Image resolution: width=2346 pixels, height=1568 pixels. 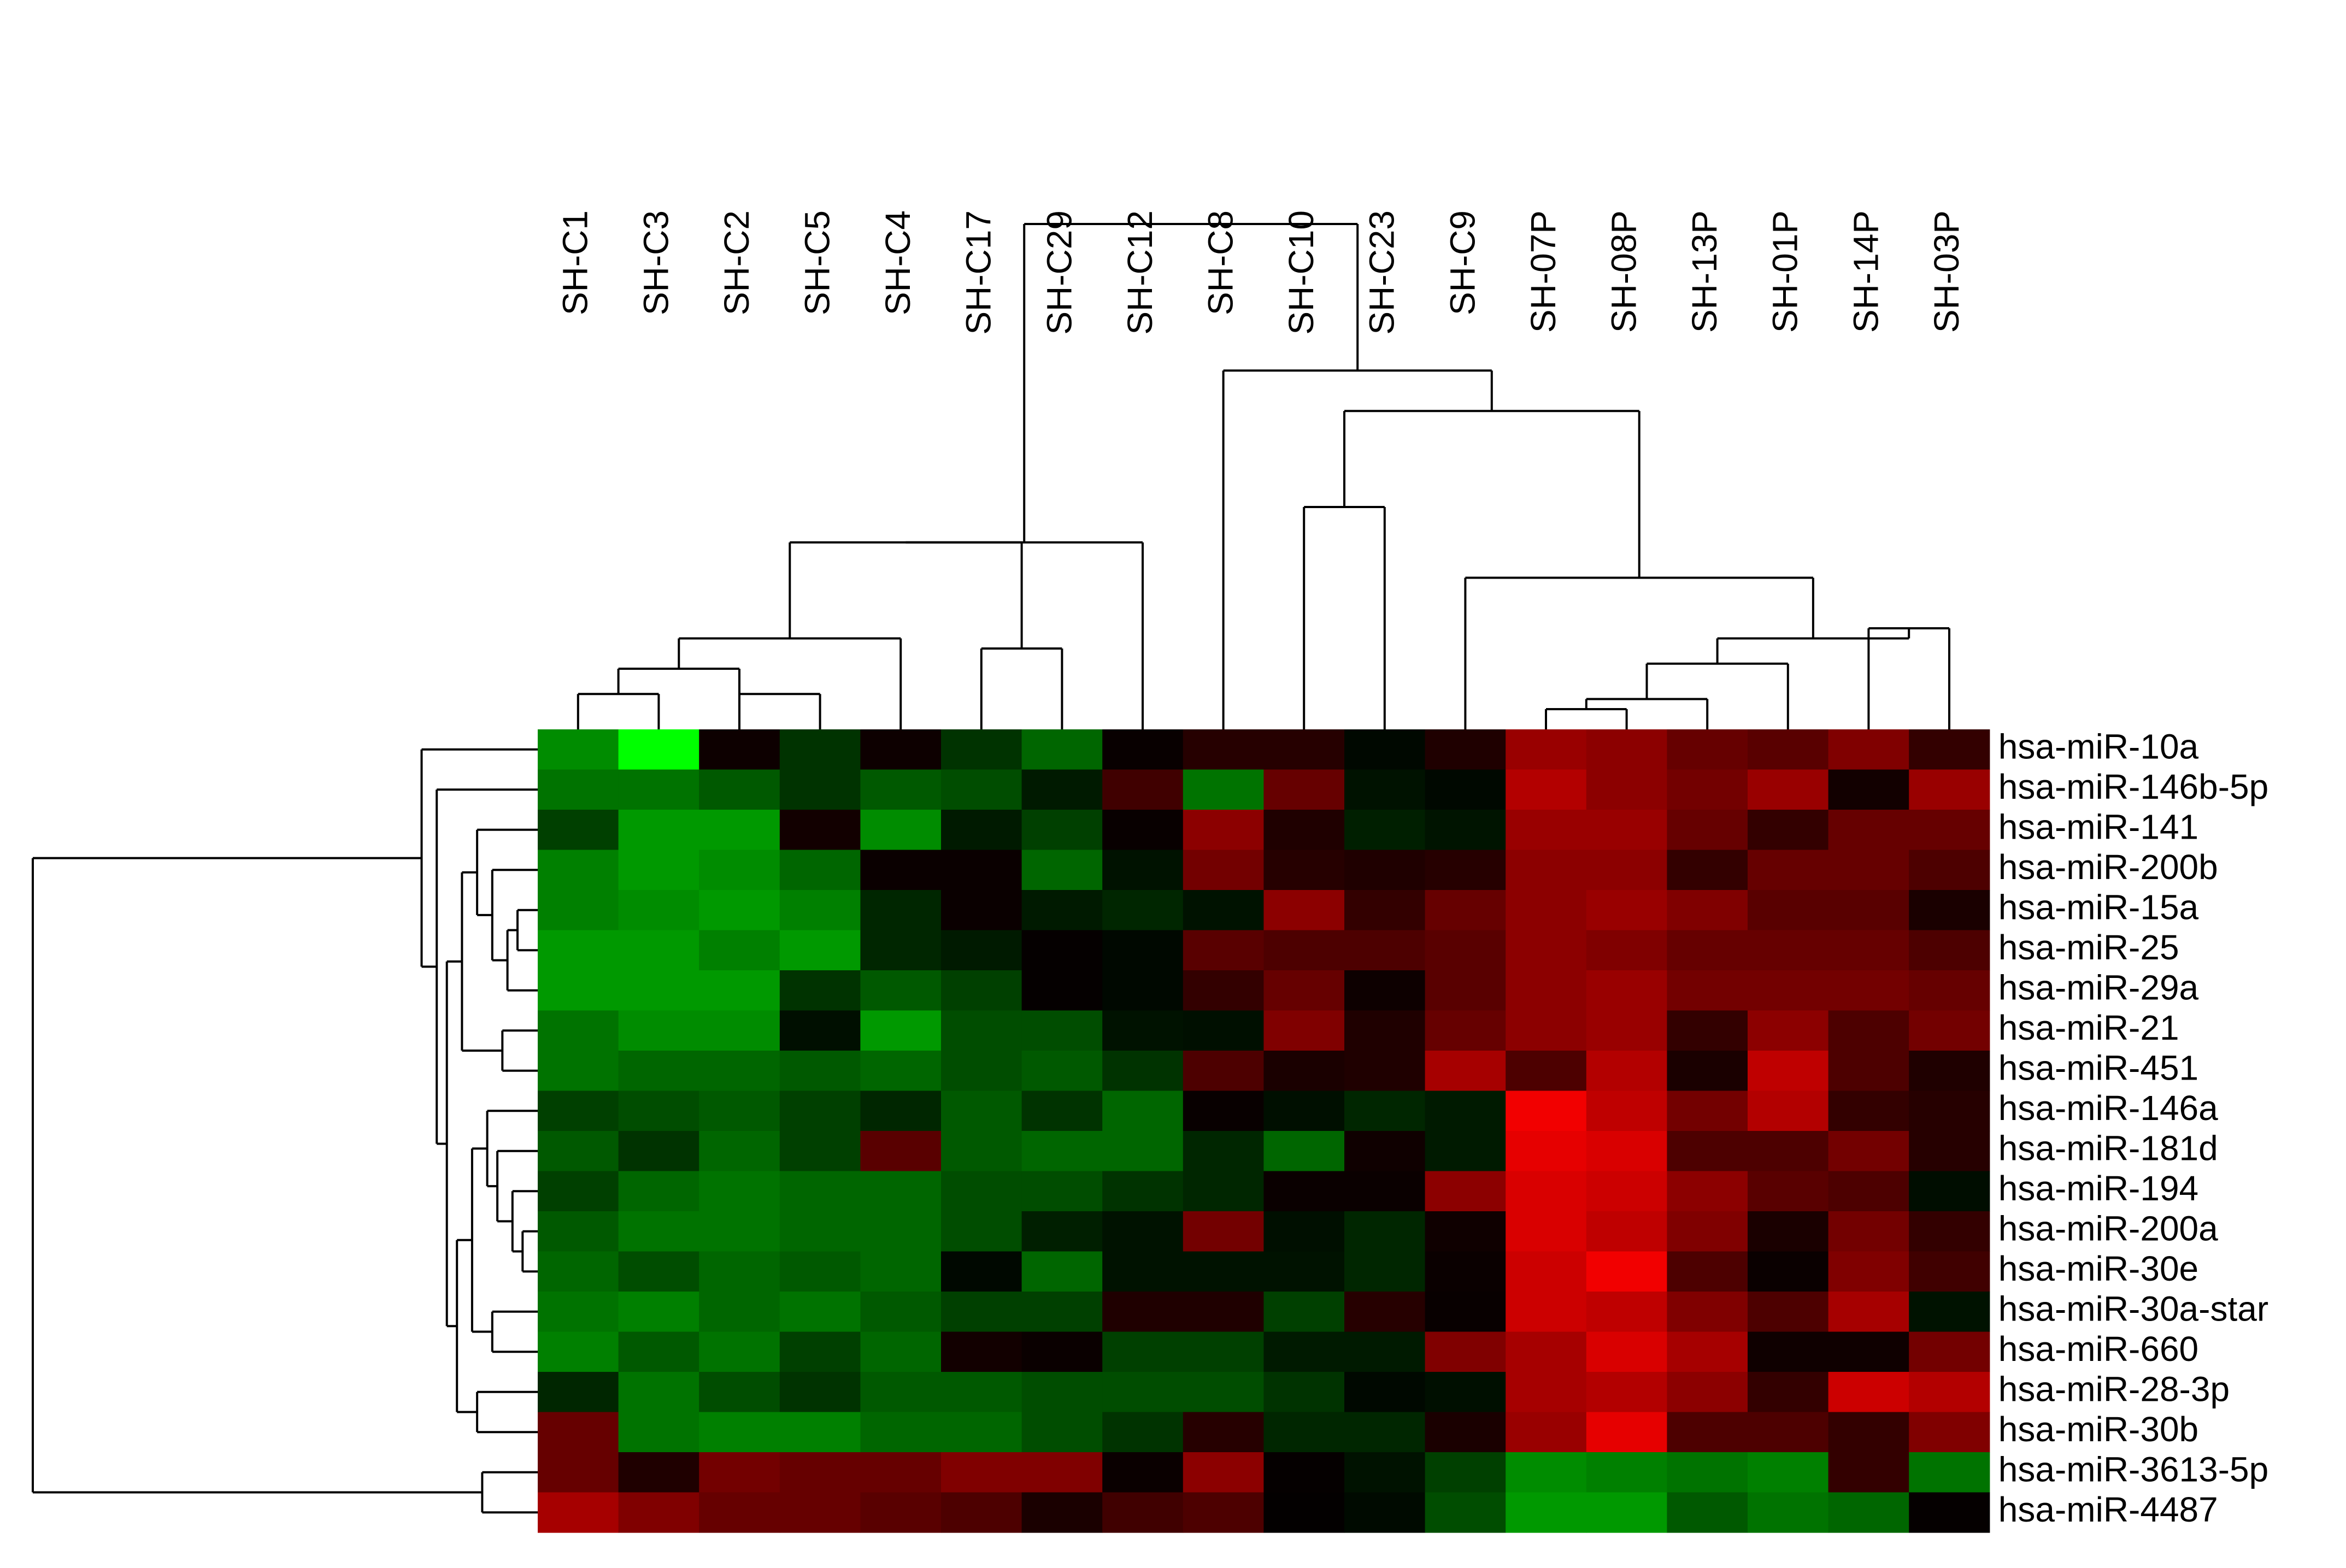 I want to click on column-label: SH-03P, so click(x=1947, y=271).